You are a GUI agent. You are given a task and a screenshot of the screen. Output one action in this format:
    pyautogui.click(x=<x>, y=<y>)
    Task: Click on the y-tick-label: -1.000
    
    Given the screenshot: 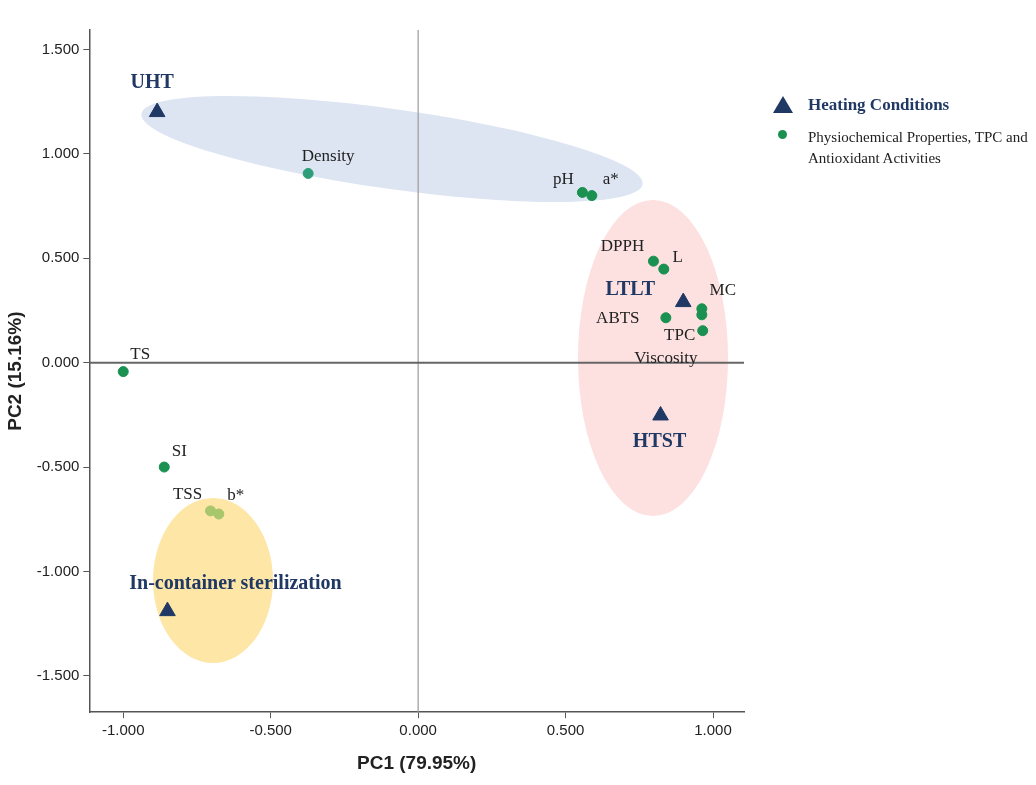 What is the action you would take?
    pyautogui.click(x=58, y=570)
    